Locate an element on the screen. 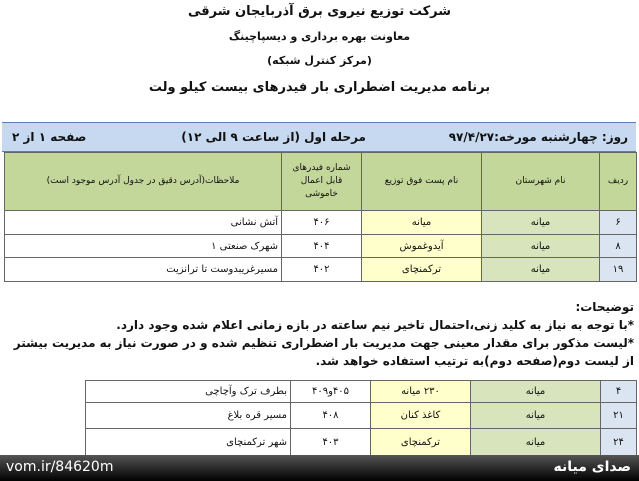 The height and width of the screenshot is (481, 639). center-name: (مرکز کنترل شبکه) is located at coordinates (319, 60).